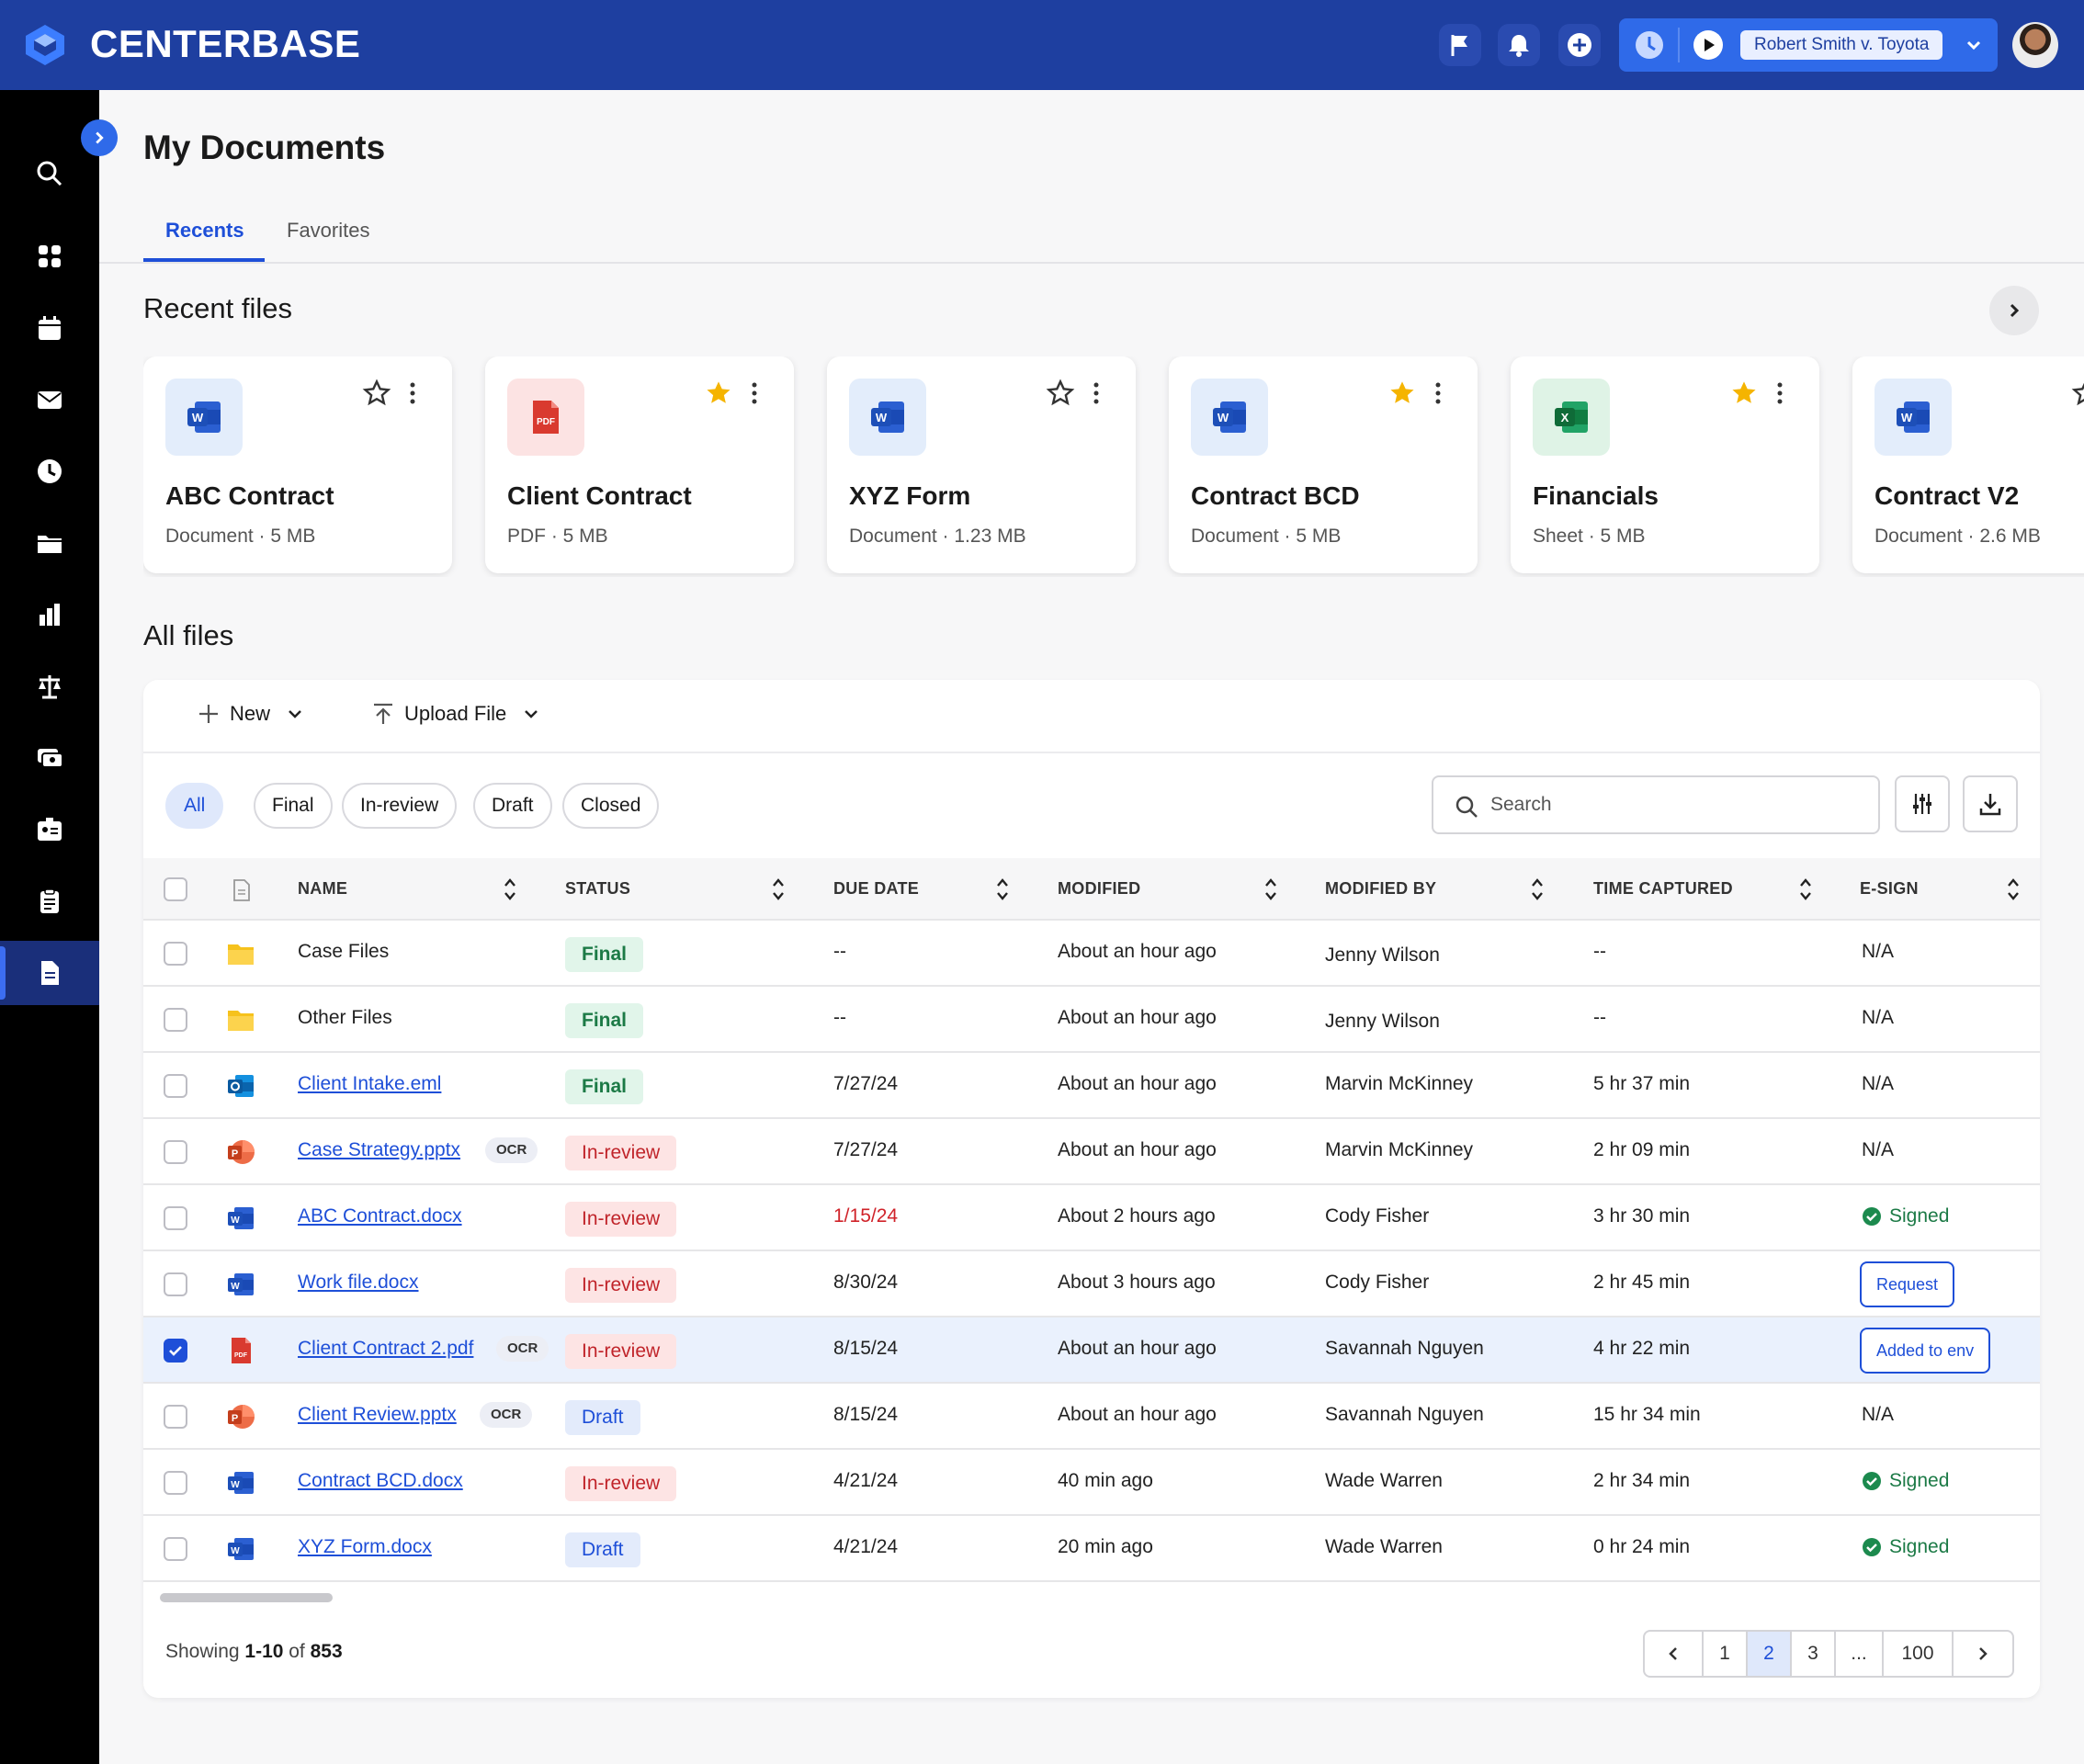  I want to click on sidebar-item-billing, so click(49, 758).